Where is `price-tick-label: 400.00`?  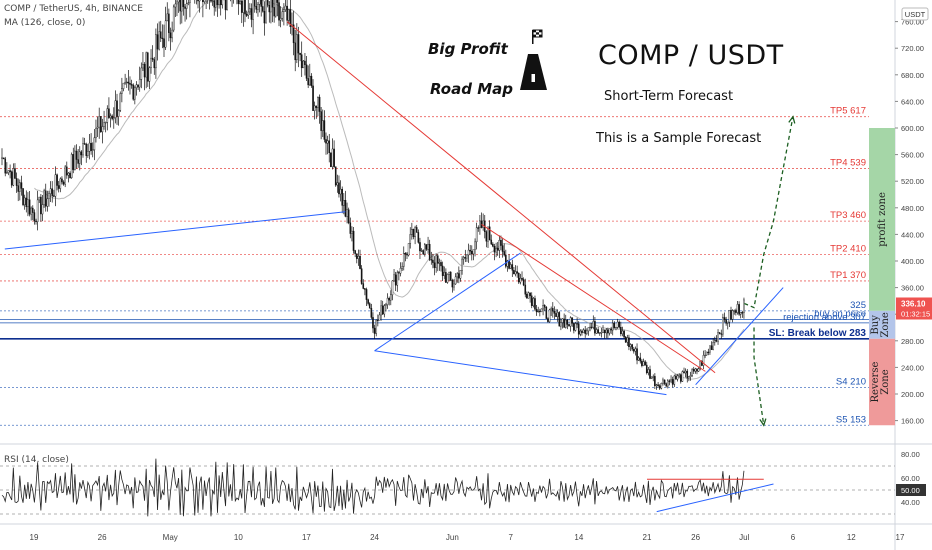 price-tick-label: 400.00 is located at coordinates (912, 261).